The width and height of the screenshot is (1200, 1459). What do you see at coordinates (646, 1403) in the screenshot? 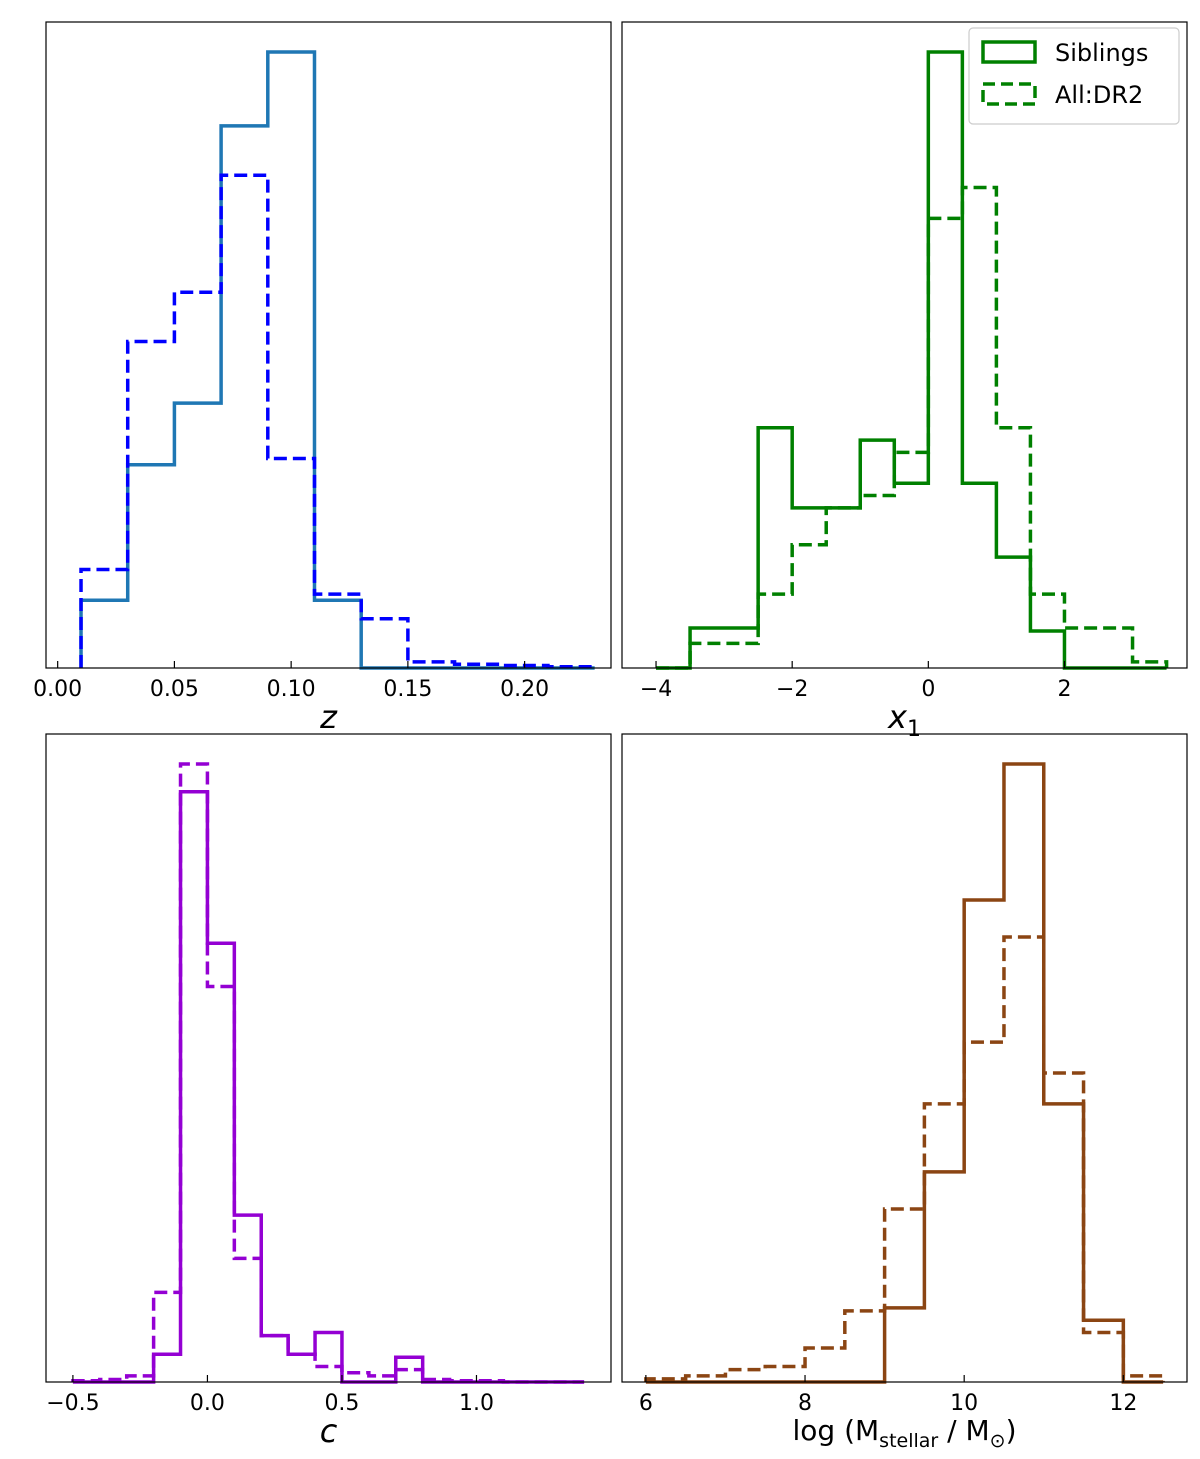
I see `x-tick-label: 6` at bounding box center [646, 1403].